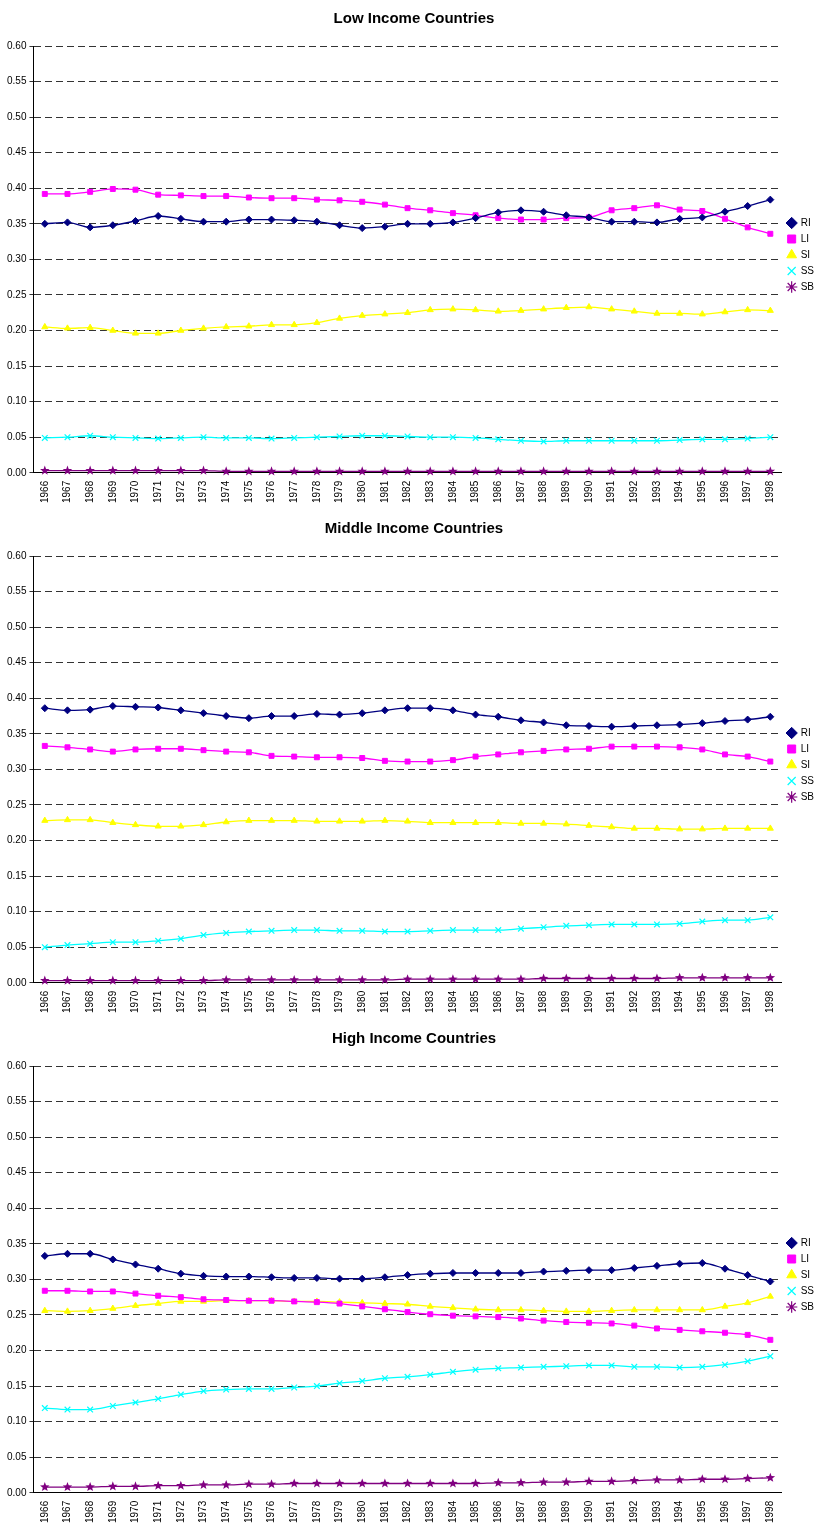 The image size is (828, 1530). Describe the element at coordinates (339, 1001) in the screenshot. I see `x-tick-label: 1979` at that location.